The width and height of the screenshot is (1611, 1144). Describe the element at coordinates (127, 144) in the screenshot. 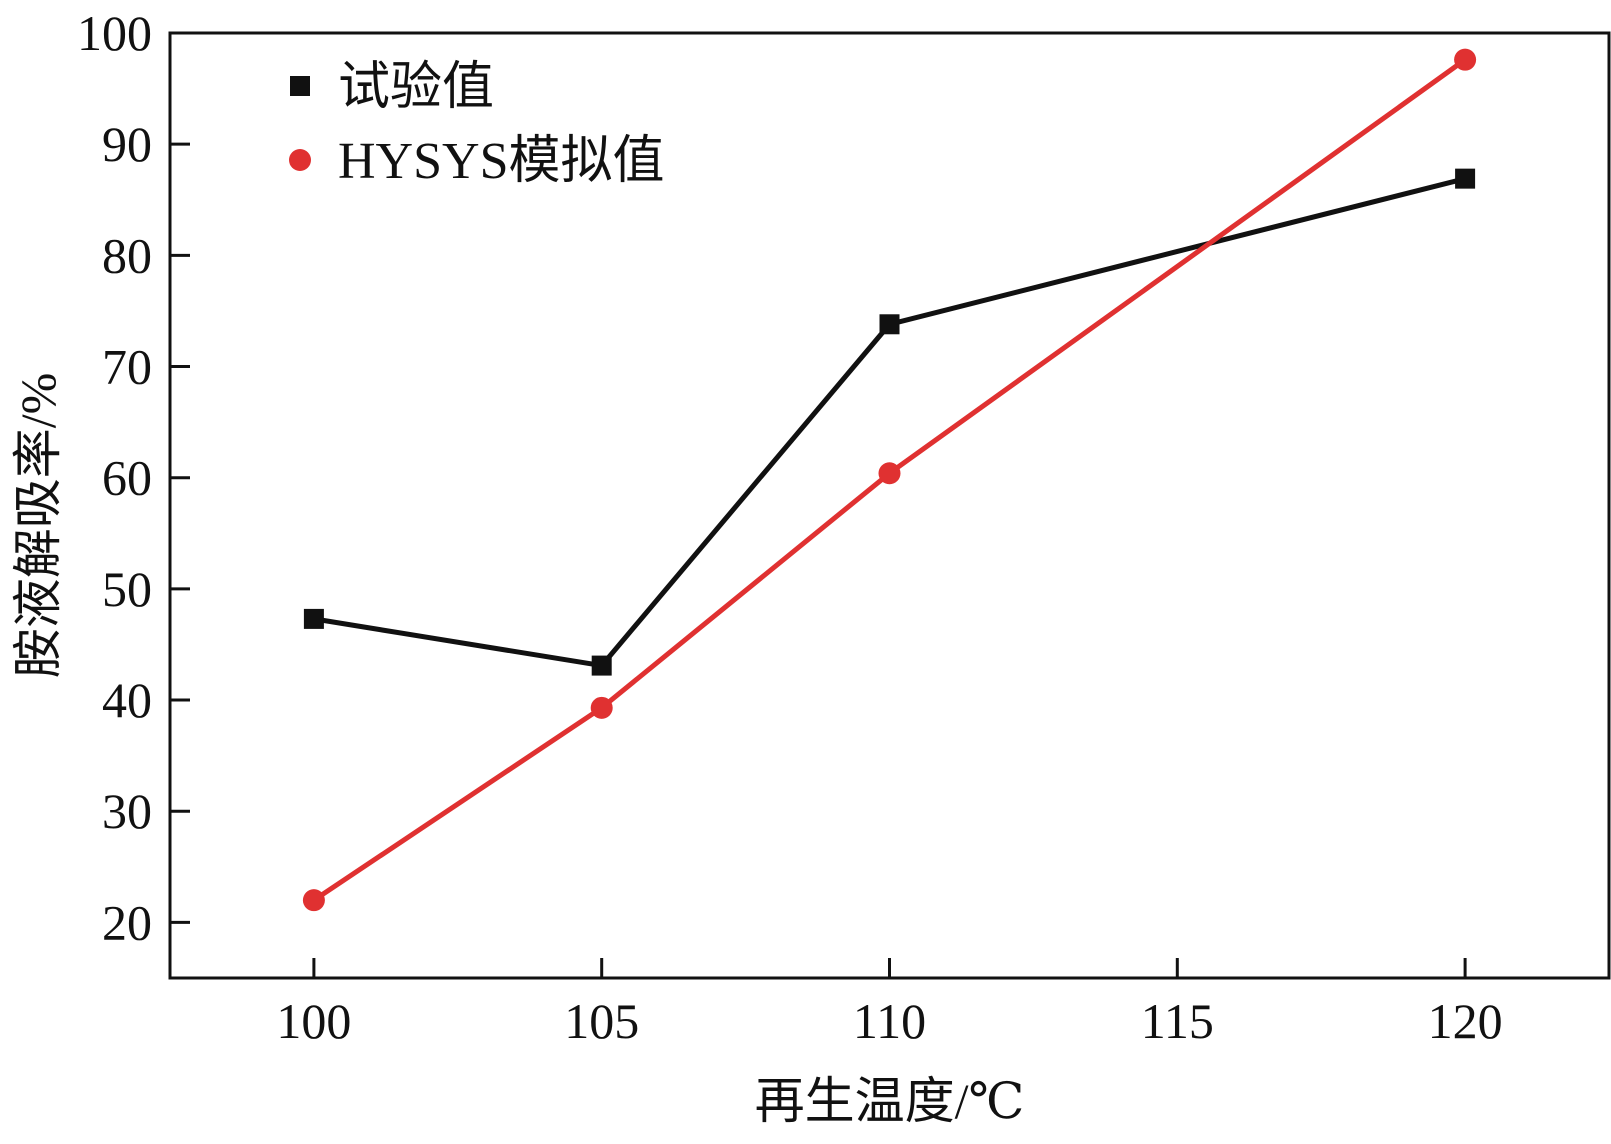

I see `y-tick-label: 90` at that location.